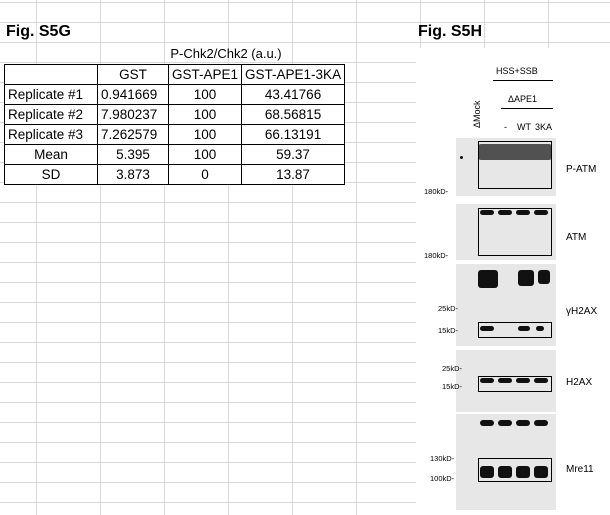 Image resolution: width=610 pixels, height=515 pixels. I want to click on table-cell: 5.395, so click(133, 154).